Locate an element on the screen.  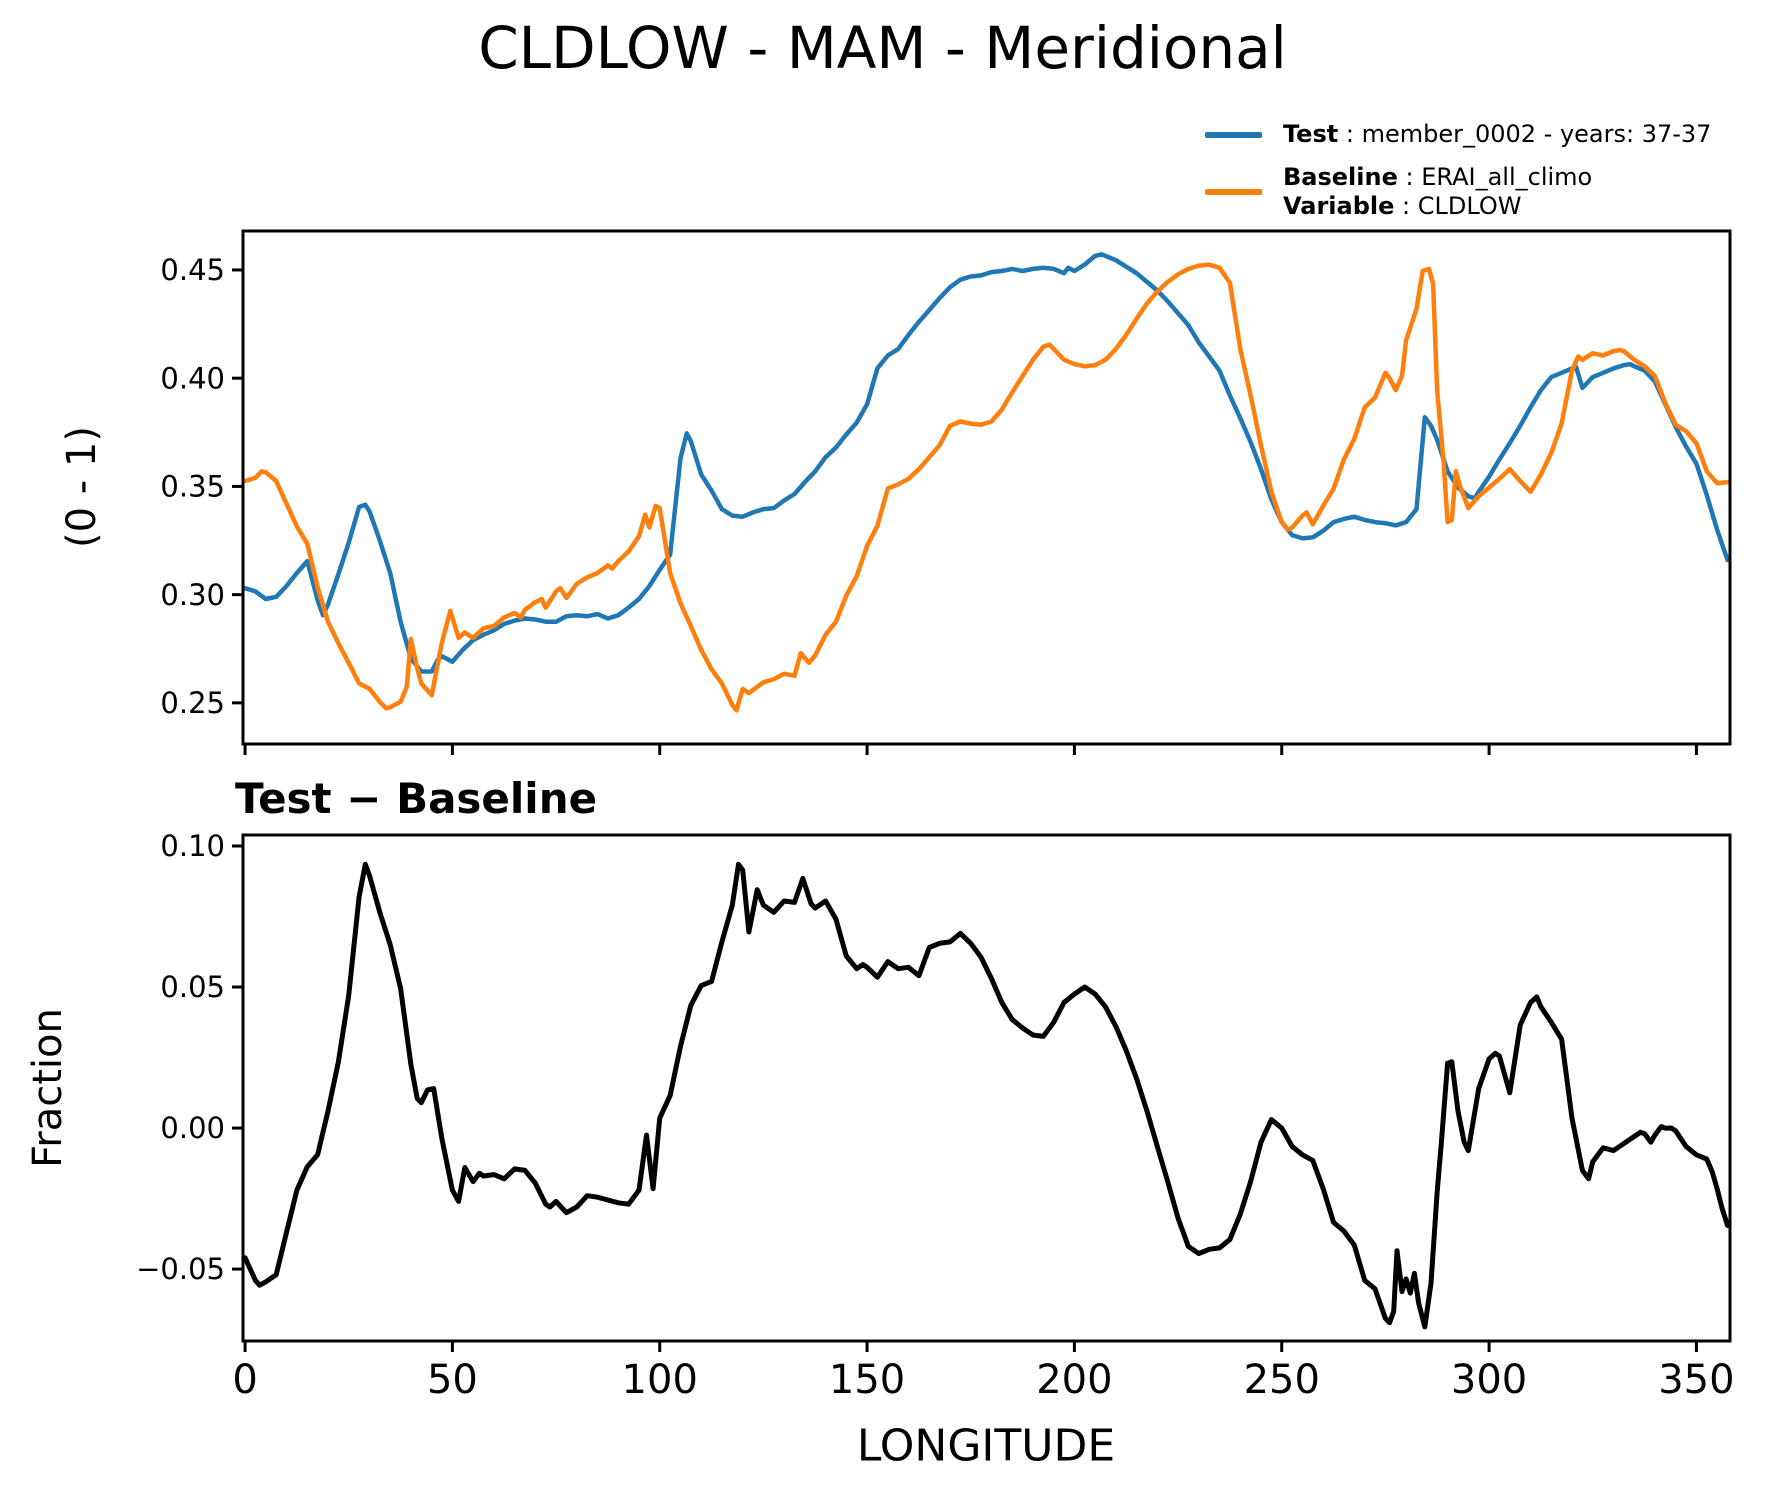
svg-text: 0.45 is located at coordinates (192, 270).